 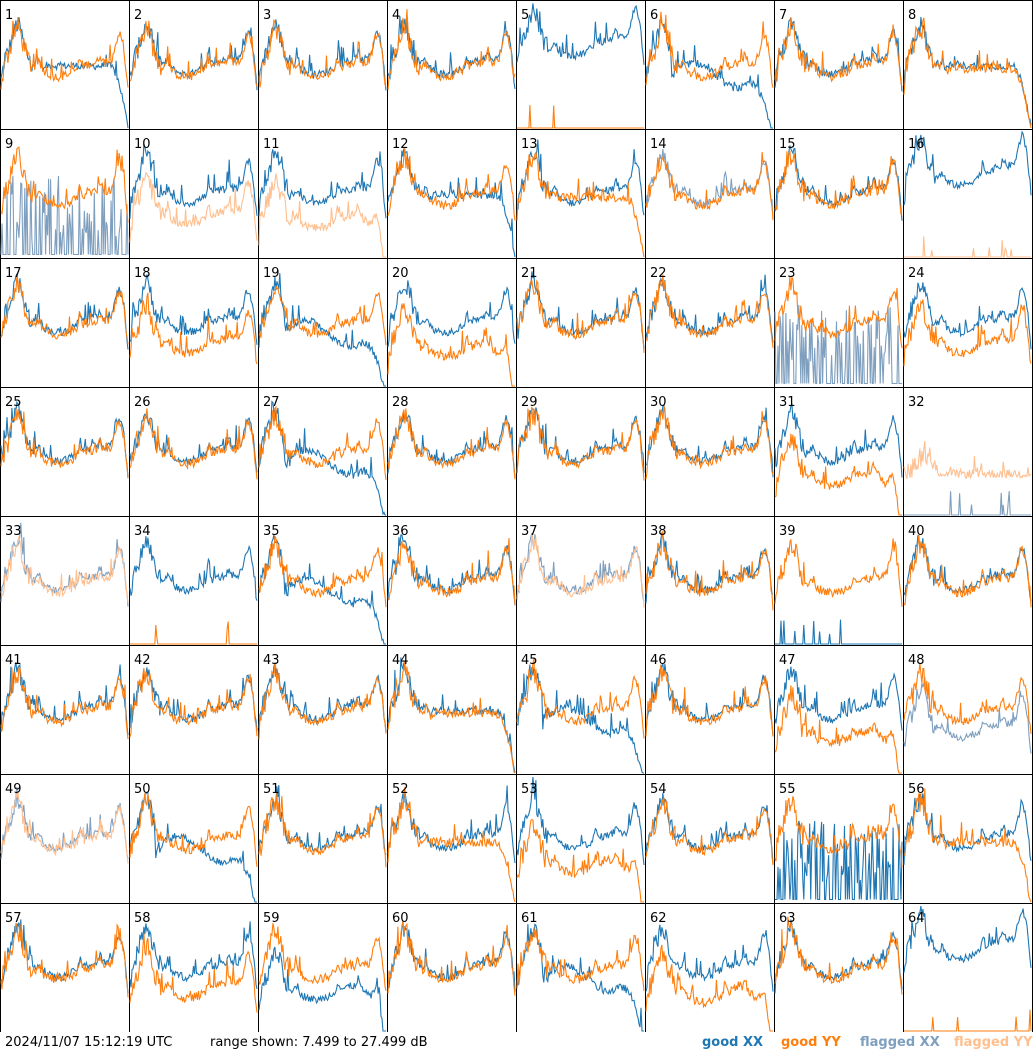 What do you see at coordinates (323, 65) in the screenshot?
I see `panel-3: 3` at bounding box center [323, 65].